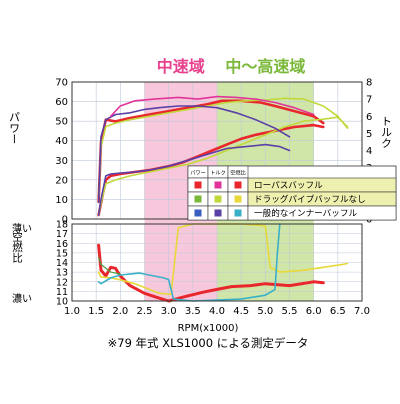  What do you see at coordinates (338, 311) in the screenshot?
I see `x-tick-label: 6.5` at bounding box center [338, 311].